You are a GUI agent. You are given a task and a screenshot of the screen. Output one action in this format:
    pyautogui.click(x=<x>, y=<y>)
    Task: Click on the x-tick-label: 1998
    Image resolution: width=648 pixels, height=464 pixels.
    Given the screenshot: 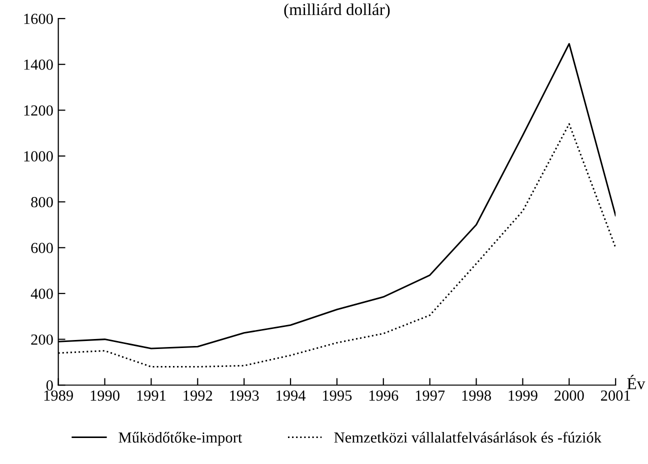 What is the action you would take?
    pyautogui.click(x=476, y=395)
    